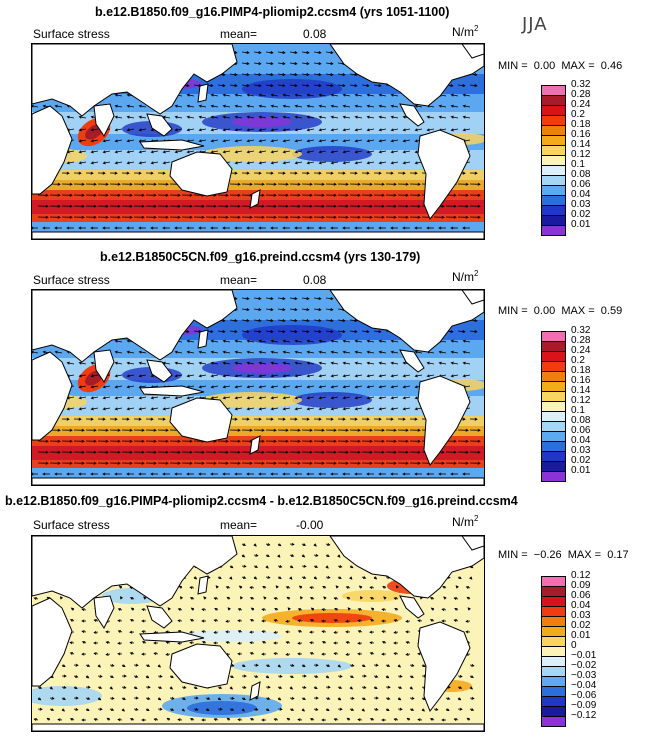 The width and height of the screenshot is (645, 743). I want to click on panel3-units-text: N/m, so click(463, 522).